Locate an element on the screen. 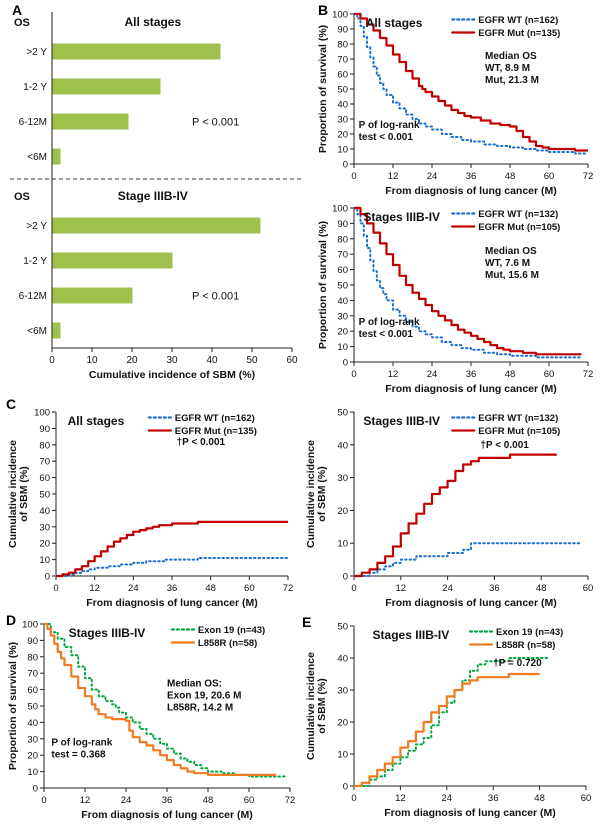  panel-c-label: C is located at coordinates (11, 404).